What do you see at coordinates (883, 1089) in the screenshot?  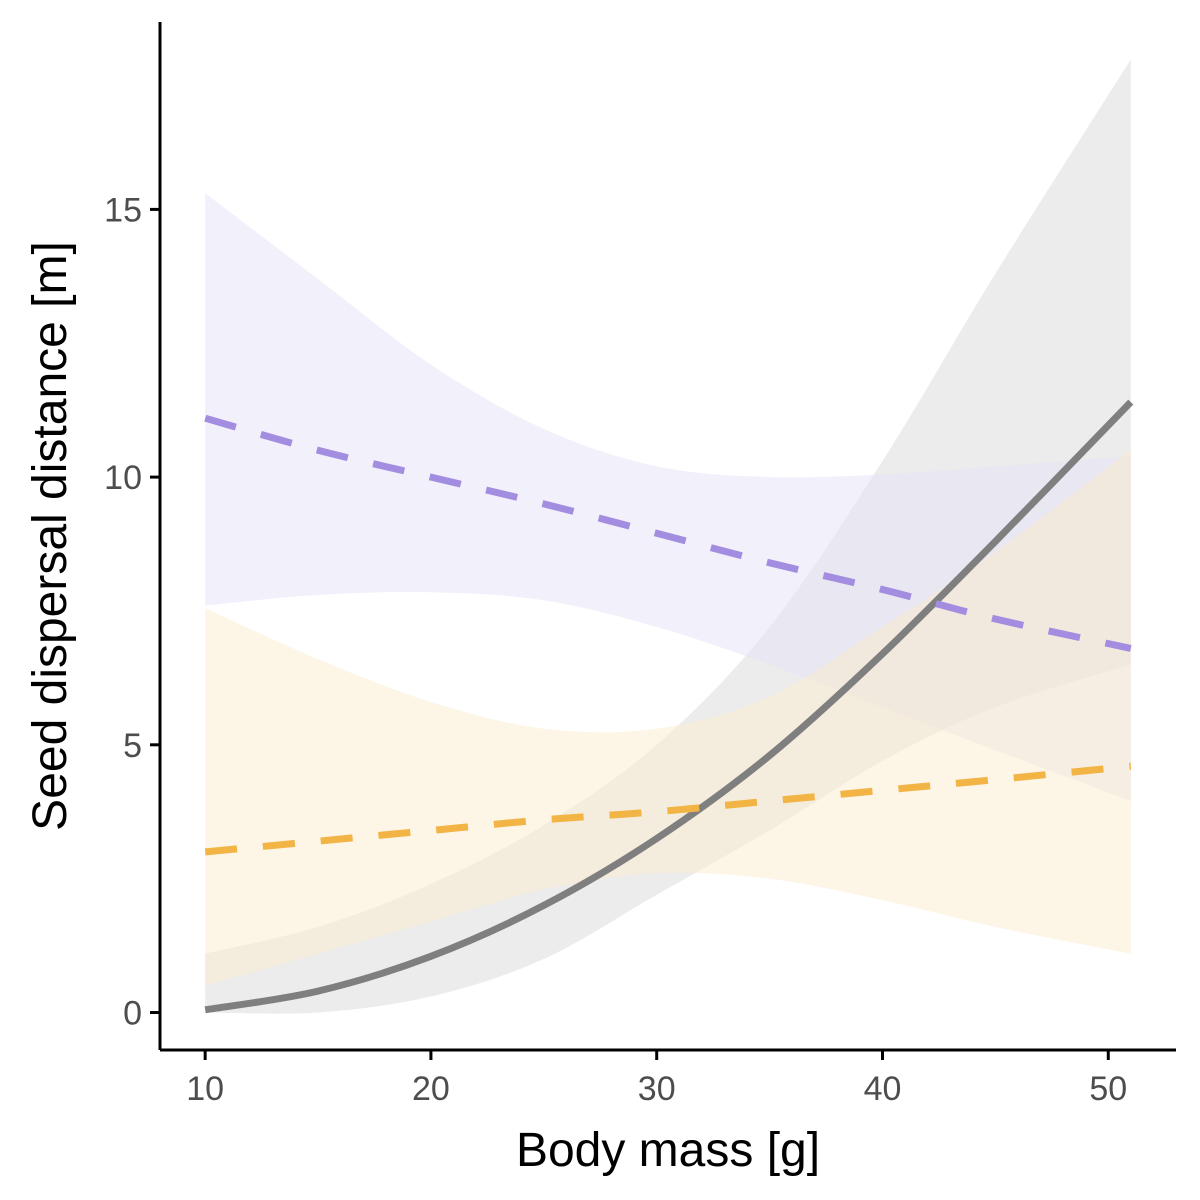 I see `x-tick-label: 40` at bounding box center [883, 1089].